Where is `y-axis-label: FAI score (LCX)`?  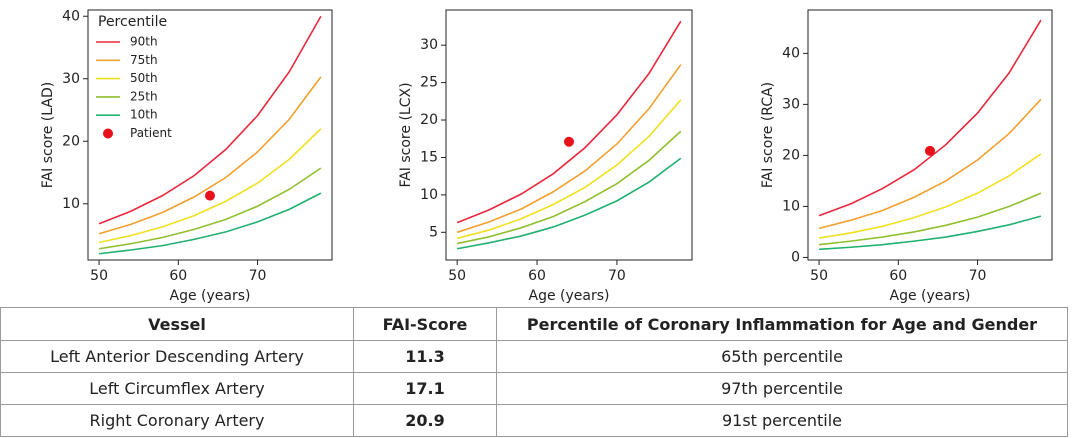 y-axis-label: FAI score (LCX) is located at coordinates (406, 134).